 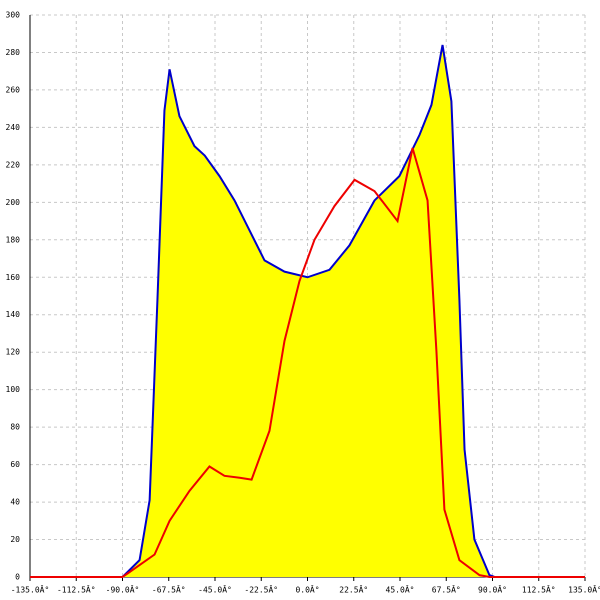 I want to click on y-tick-label: 220, so click(x=13, y=164).